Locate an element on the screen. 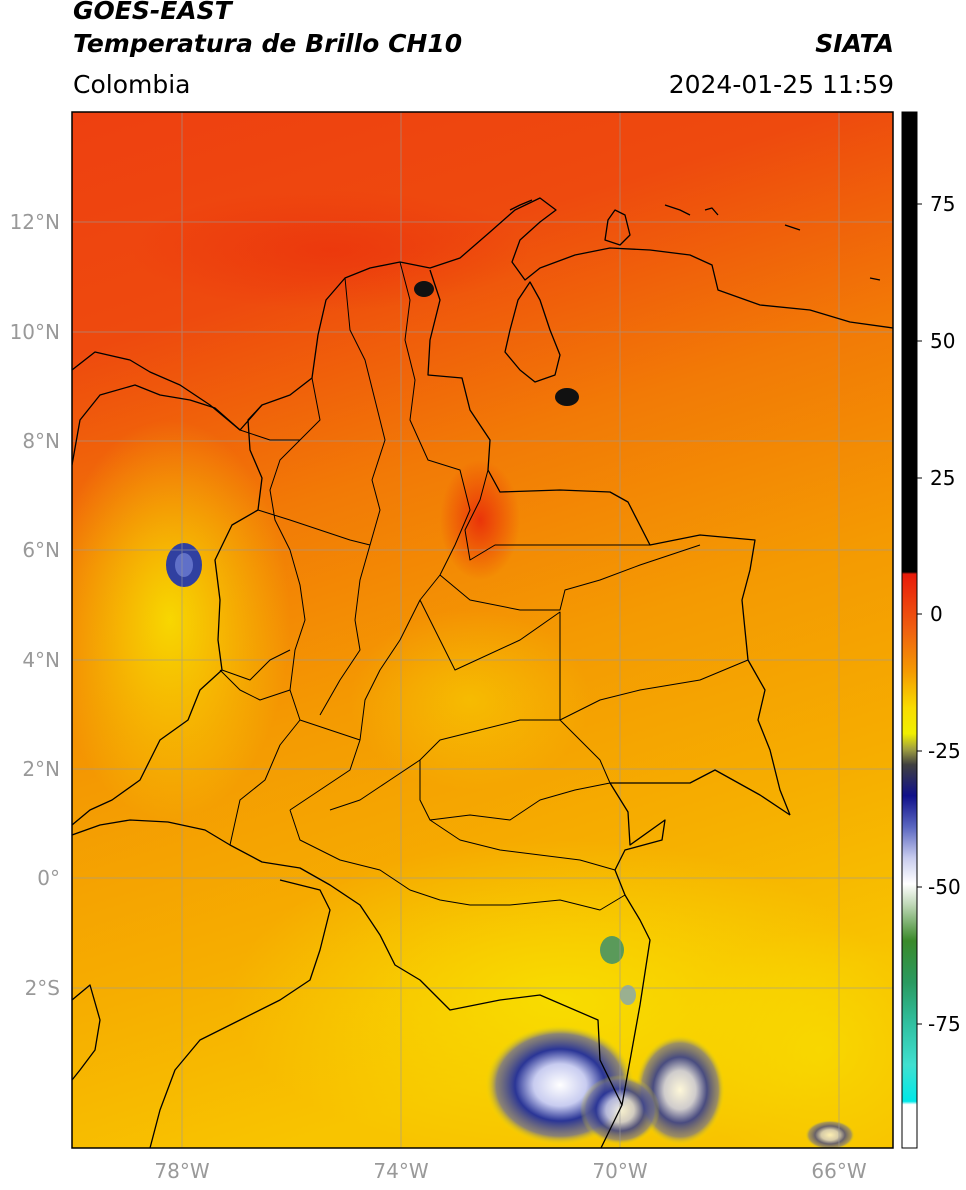 This screenshot has width=966, height=1190. colorbar-tick-minus25: -25 is located at coordinates (944, 751).